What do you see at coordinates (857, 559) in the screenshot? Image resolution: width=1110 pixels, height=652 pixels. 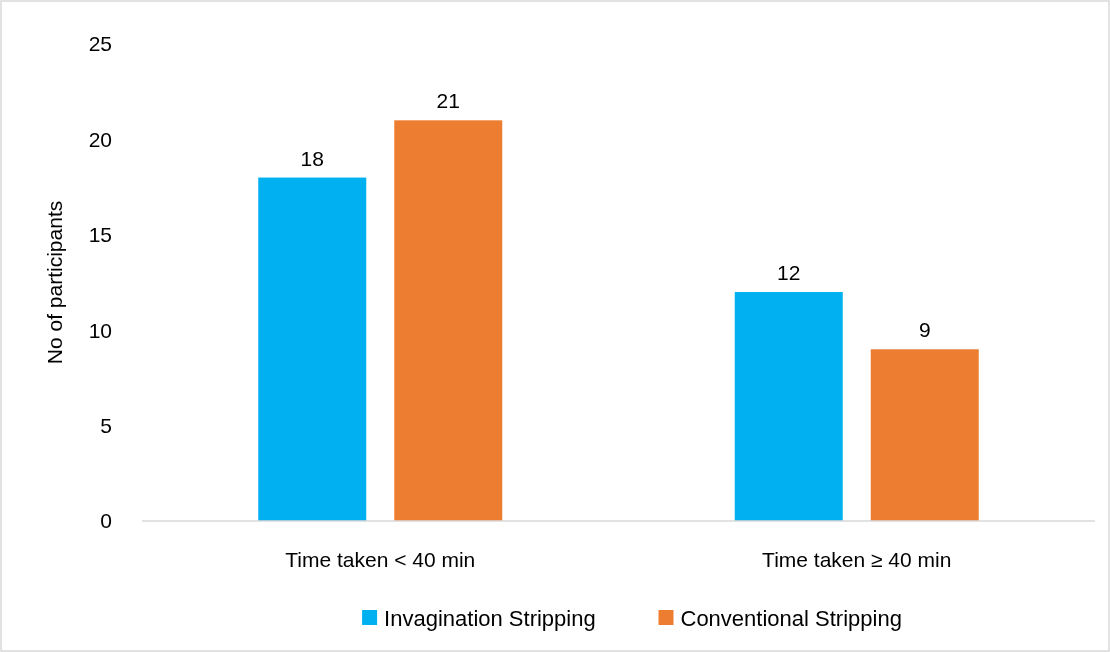 I see `x-tick-label: Time taken ≥ 40 min` at bounding box center [857, 559].